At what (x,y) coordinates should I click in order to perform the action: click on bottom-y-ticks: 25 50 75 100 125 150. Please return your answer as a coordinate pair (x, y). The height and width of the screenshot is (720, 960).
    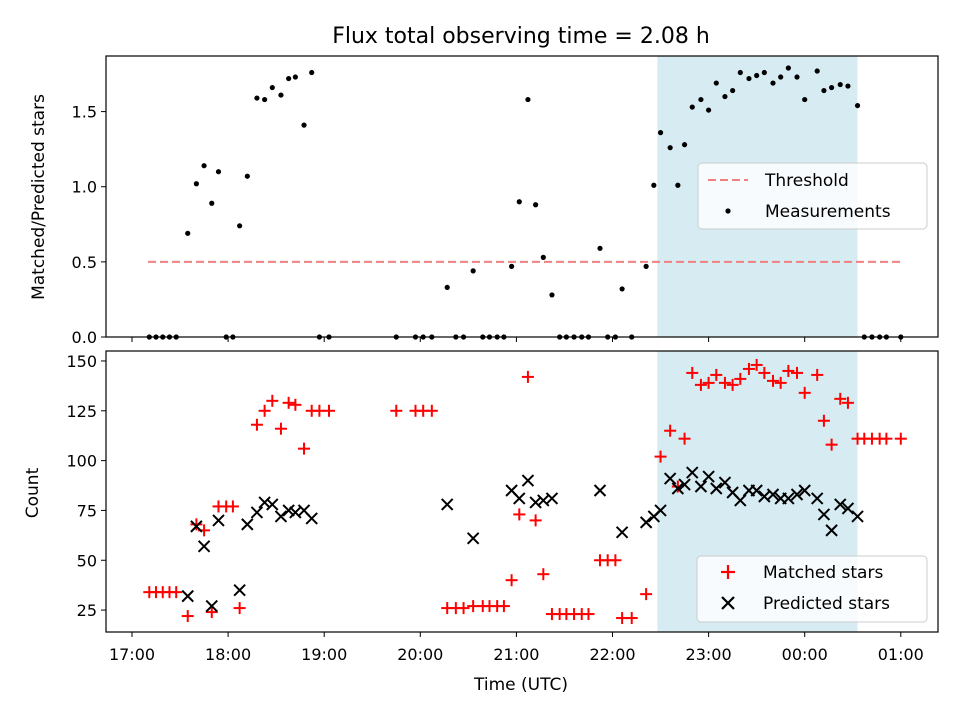
    Looking at the image, I should click on (86, 486).